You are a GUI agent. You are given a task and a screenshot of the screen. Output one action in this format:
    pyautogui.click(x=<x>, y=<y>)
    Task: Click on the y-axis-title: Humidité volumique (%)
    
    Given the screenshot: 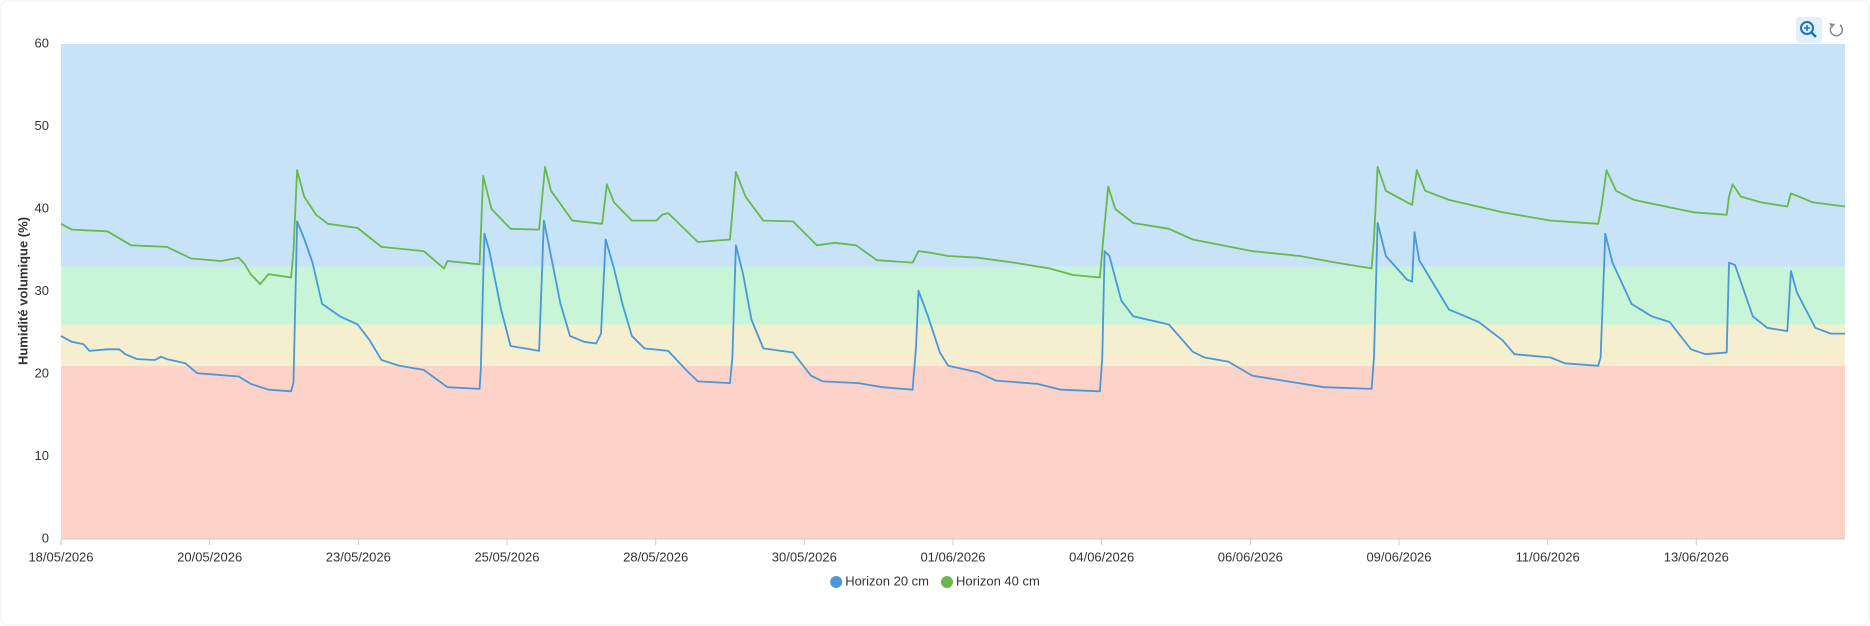 What is the action you would take?
    pyautogui.click(x=22, y=291)
    